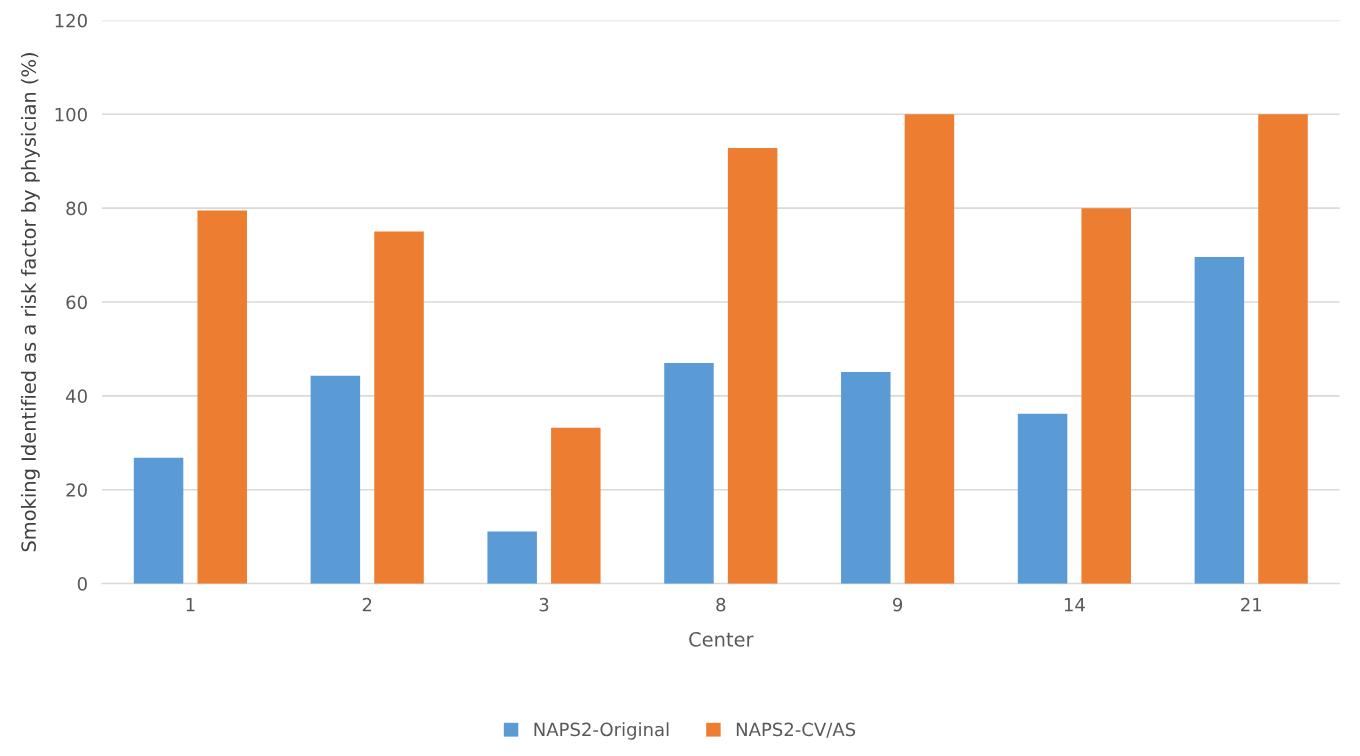 The height and width of the screenshot is (756, 1360). I want to click on y-tick-label: 0, so click(82, 584).